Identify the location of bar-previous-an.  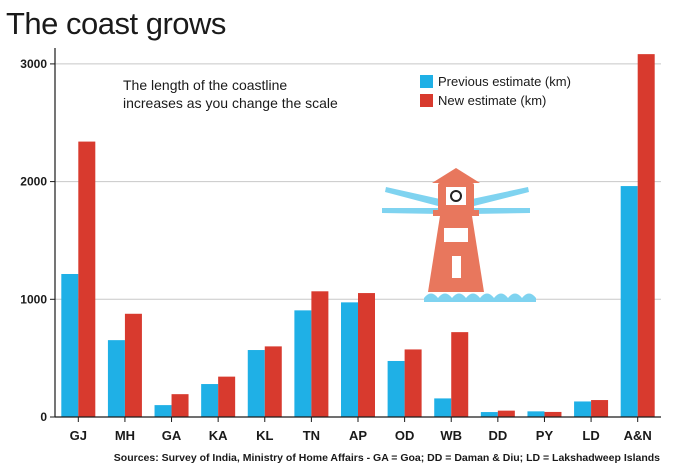
(629, 301).